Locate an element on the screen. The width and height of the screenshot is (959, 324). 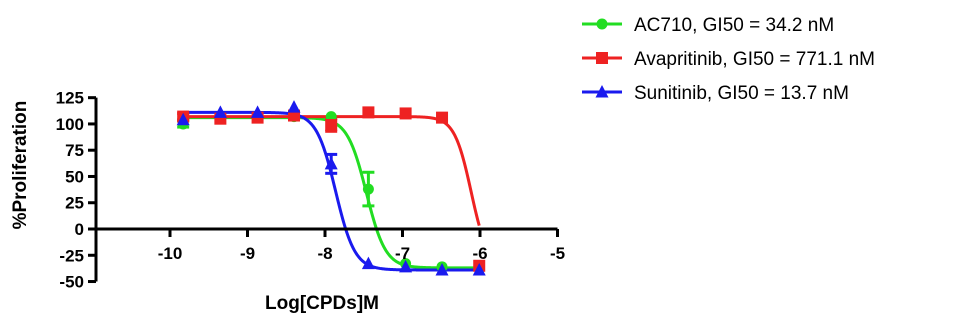
x-tick-label: -6 is located at coordinates (479, 253).